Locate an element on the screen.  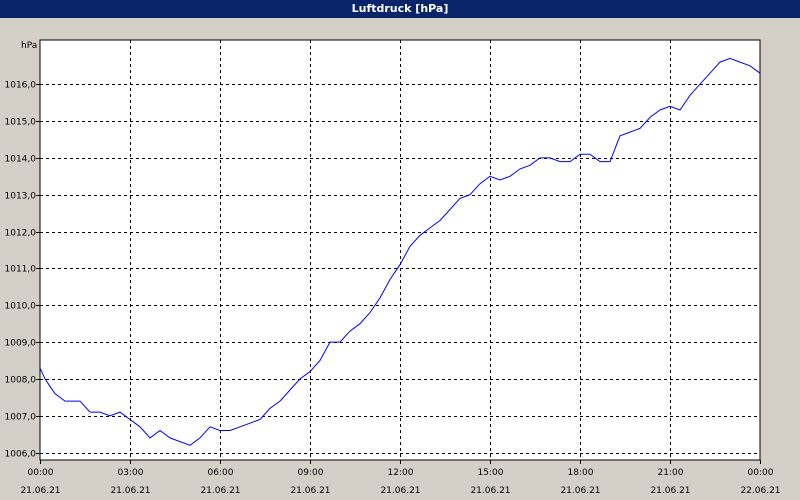
y-tick-label: 1014,0 is located at coordinates (21, 160).